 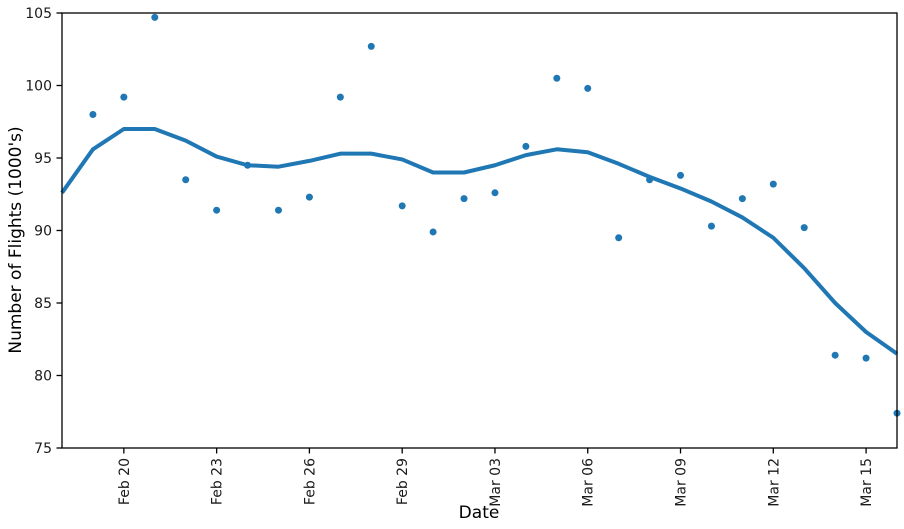 I want to click on x-tick-label: Feb 20, so click(x=125, y=481).